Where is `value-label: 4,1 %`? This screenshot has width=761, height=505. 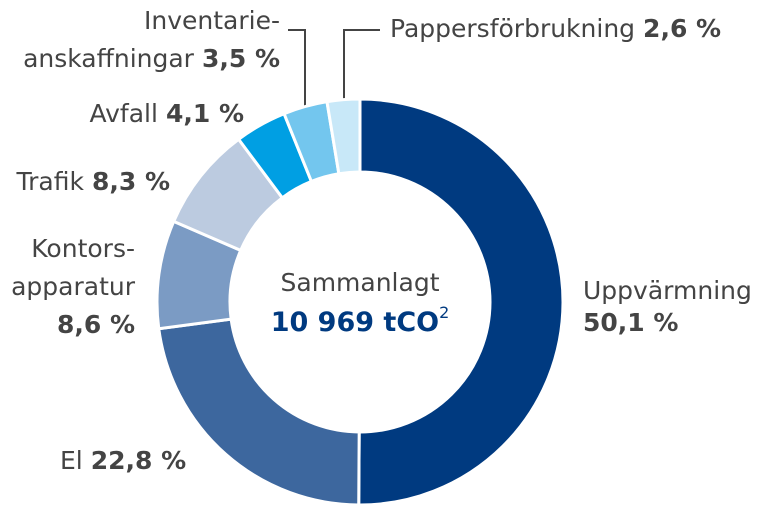 value-label: 4,1 % is located at coordinates (205, 113).